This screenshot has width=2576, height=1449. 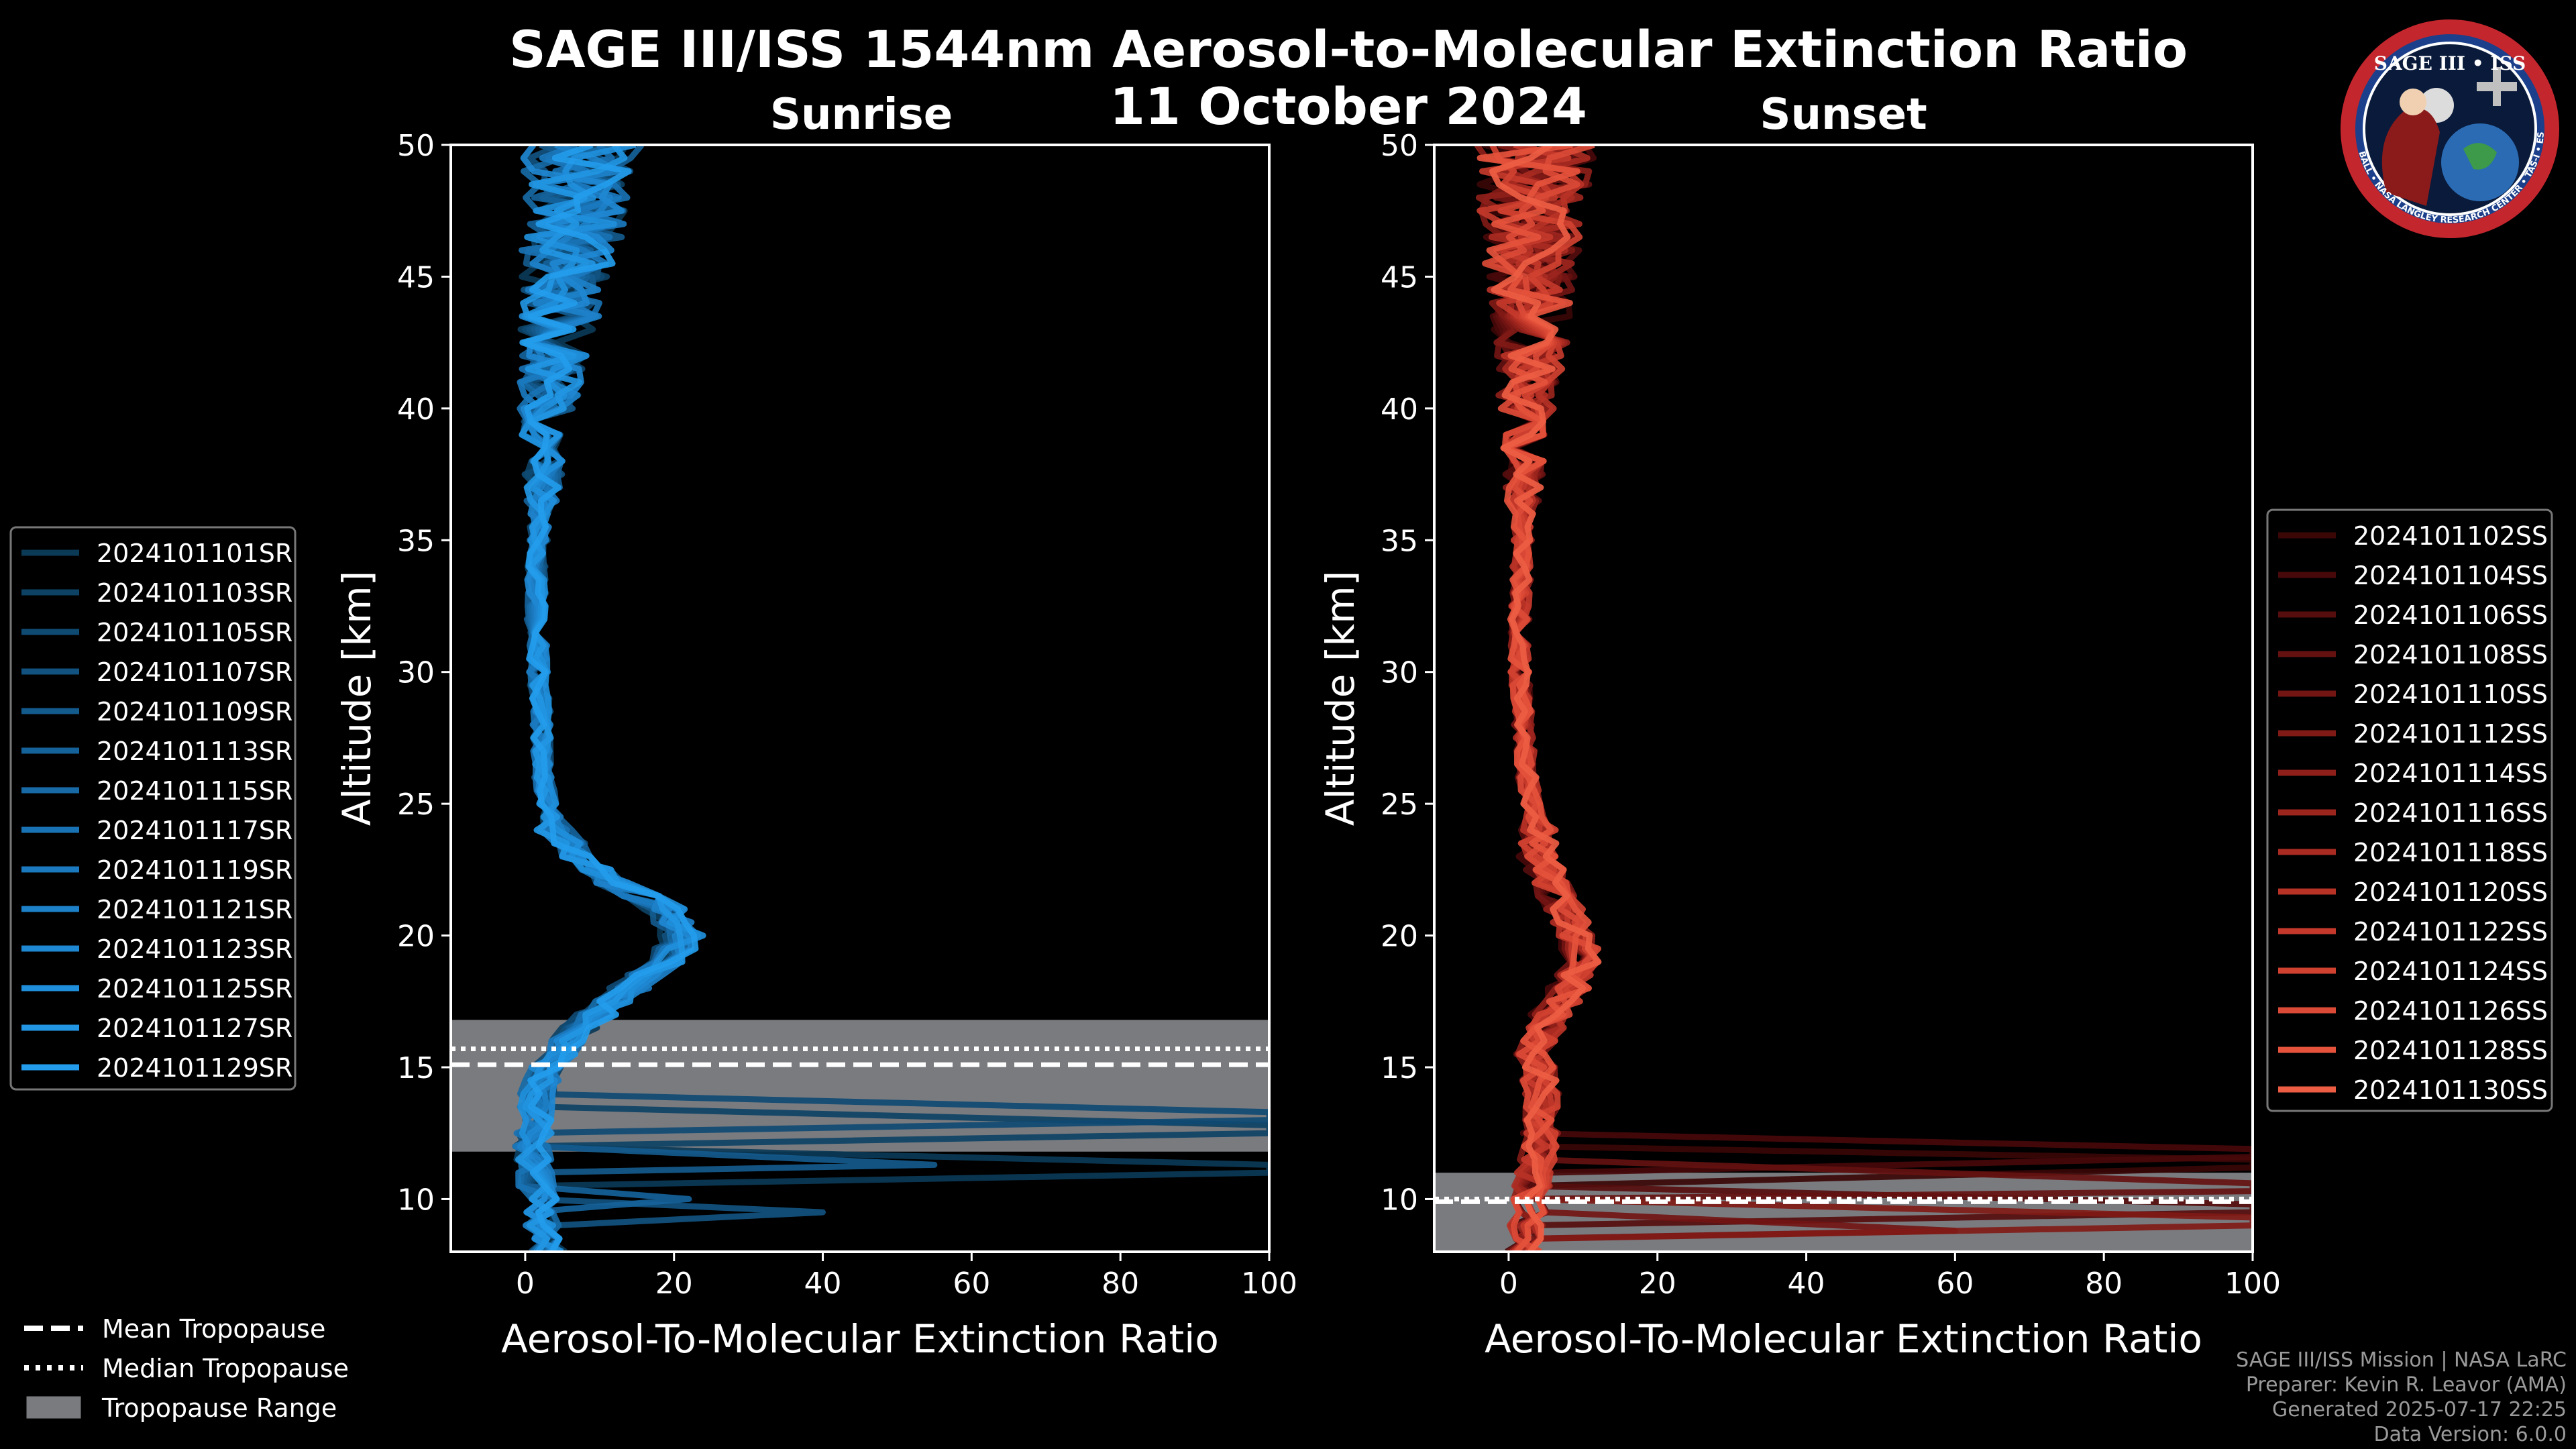 What do you see at coordinates (2450, 654) in the screenshot?
I see `legend-entry: 2024101108SS` at bounding box center [2450, 654].